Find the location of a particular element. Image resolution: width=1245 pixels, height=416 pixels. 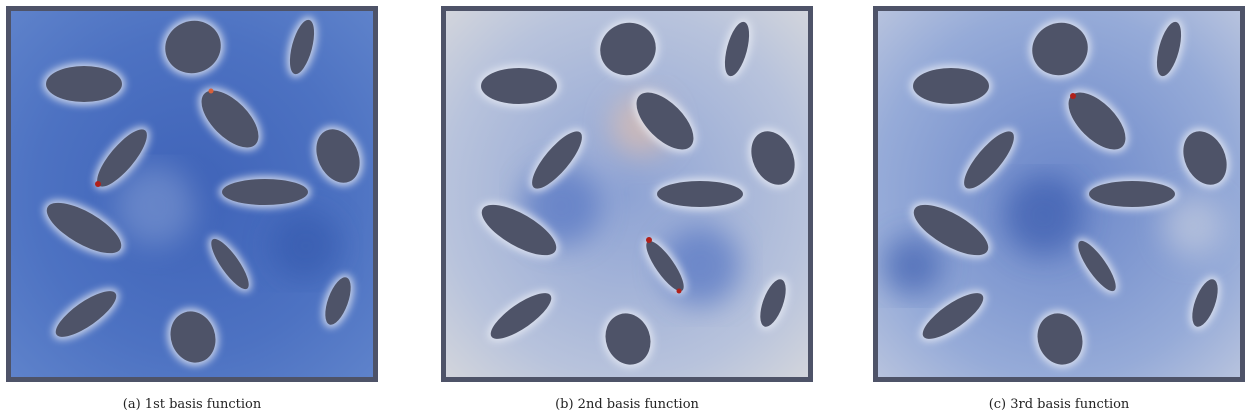

caption: (a) 1st basis function is located at coordinates (192, 404).